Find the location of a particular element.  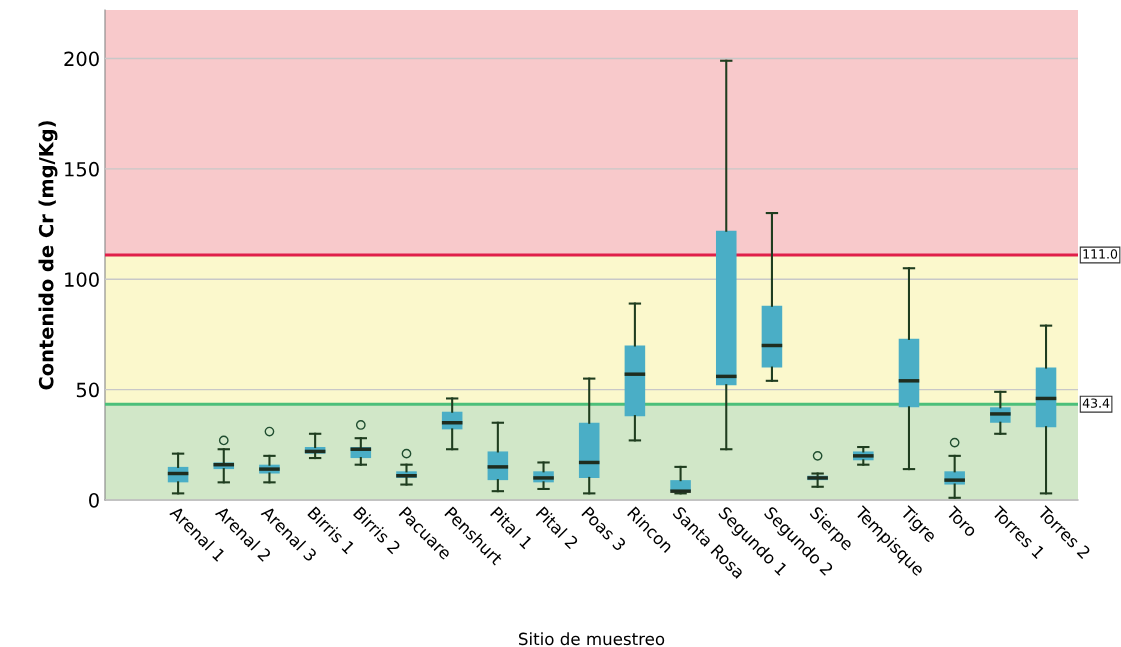

y-tick-label: 50 is located at coordinates (87, 390).